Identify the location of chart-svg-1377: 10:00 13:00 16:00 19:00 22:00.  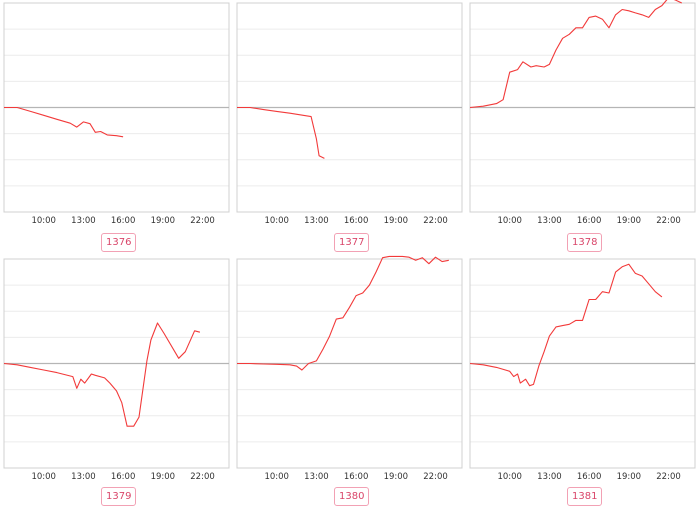
(349, 114).